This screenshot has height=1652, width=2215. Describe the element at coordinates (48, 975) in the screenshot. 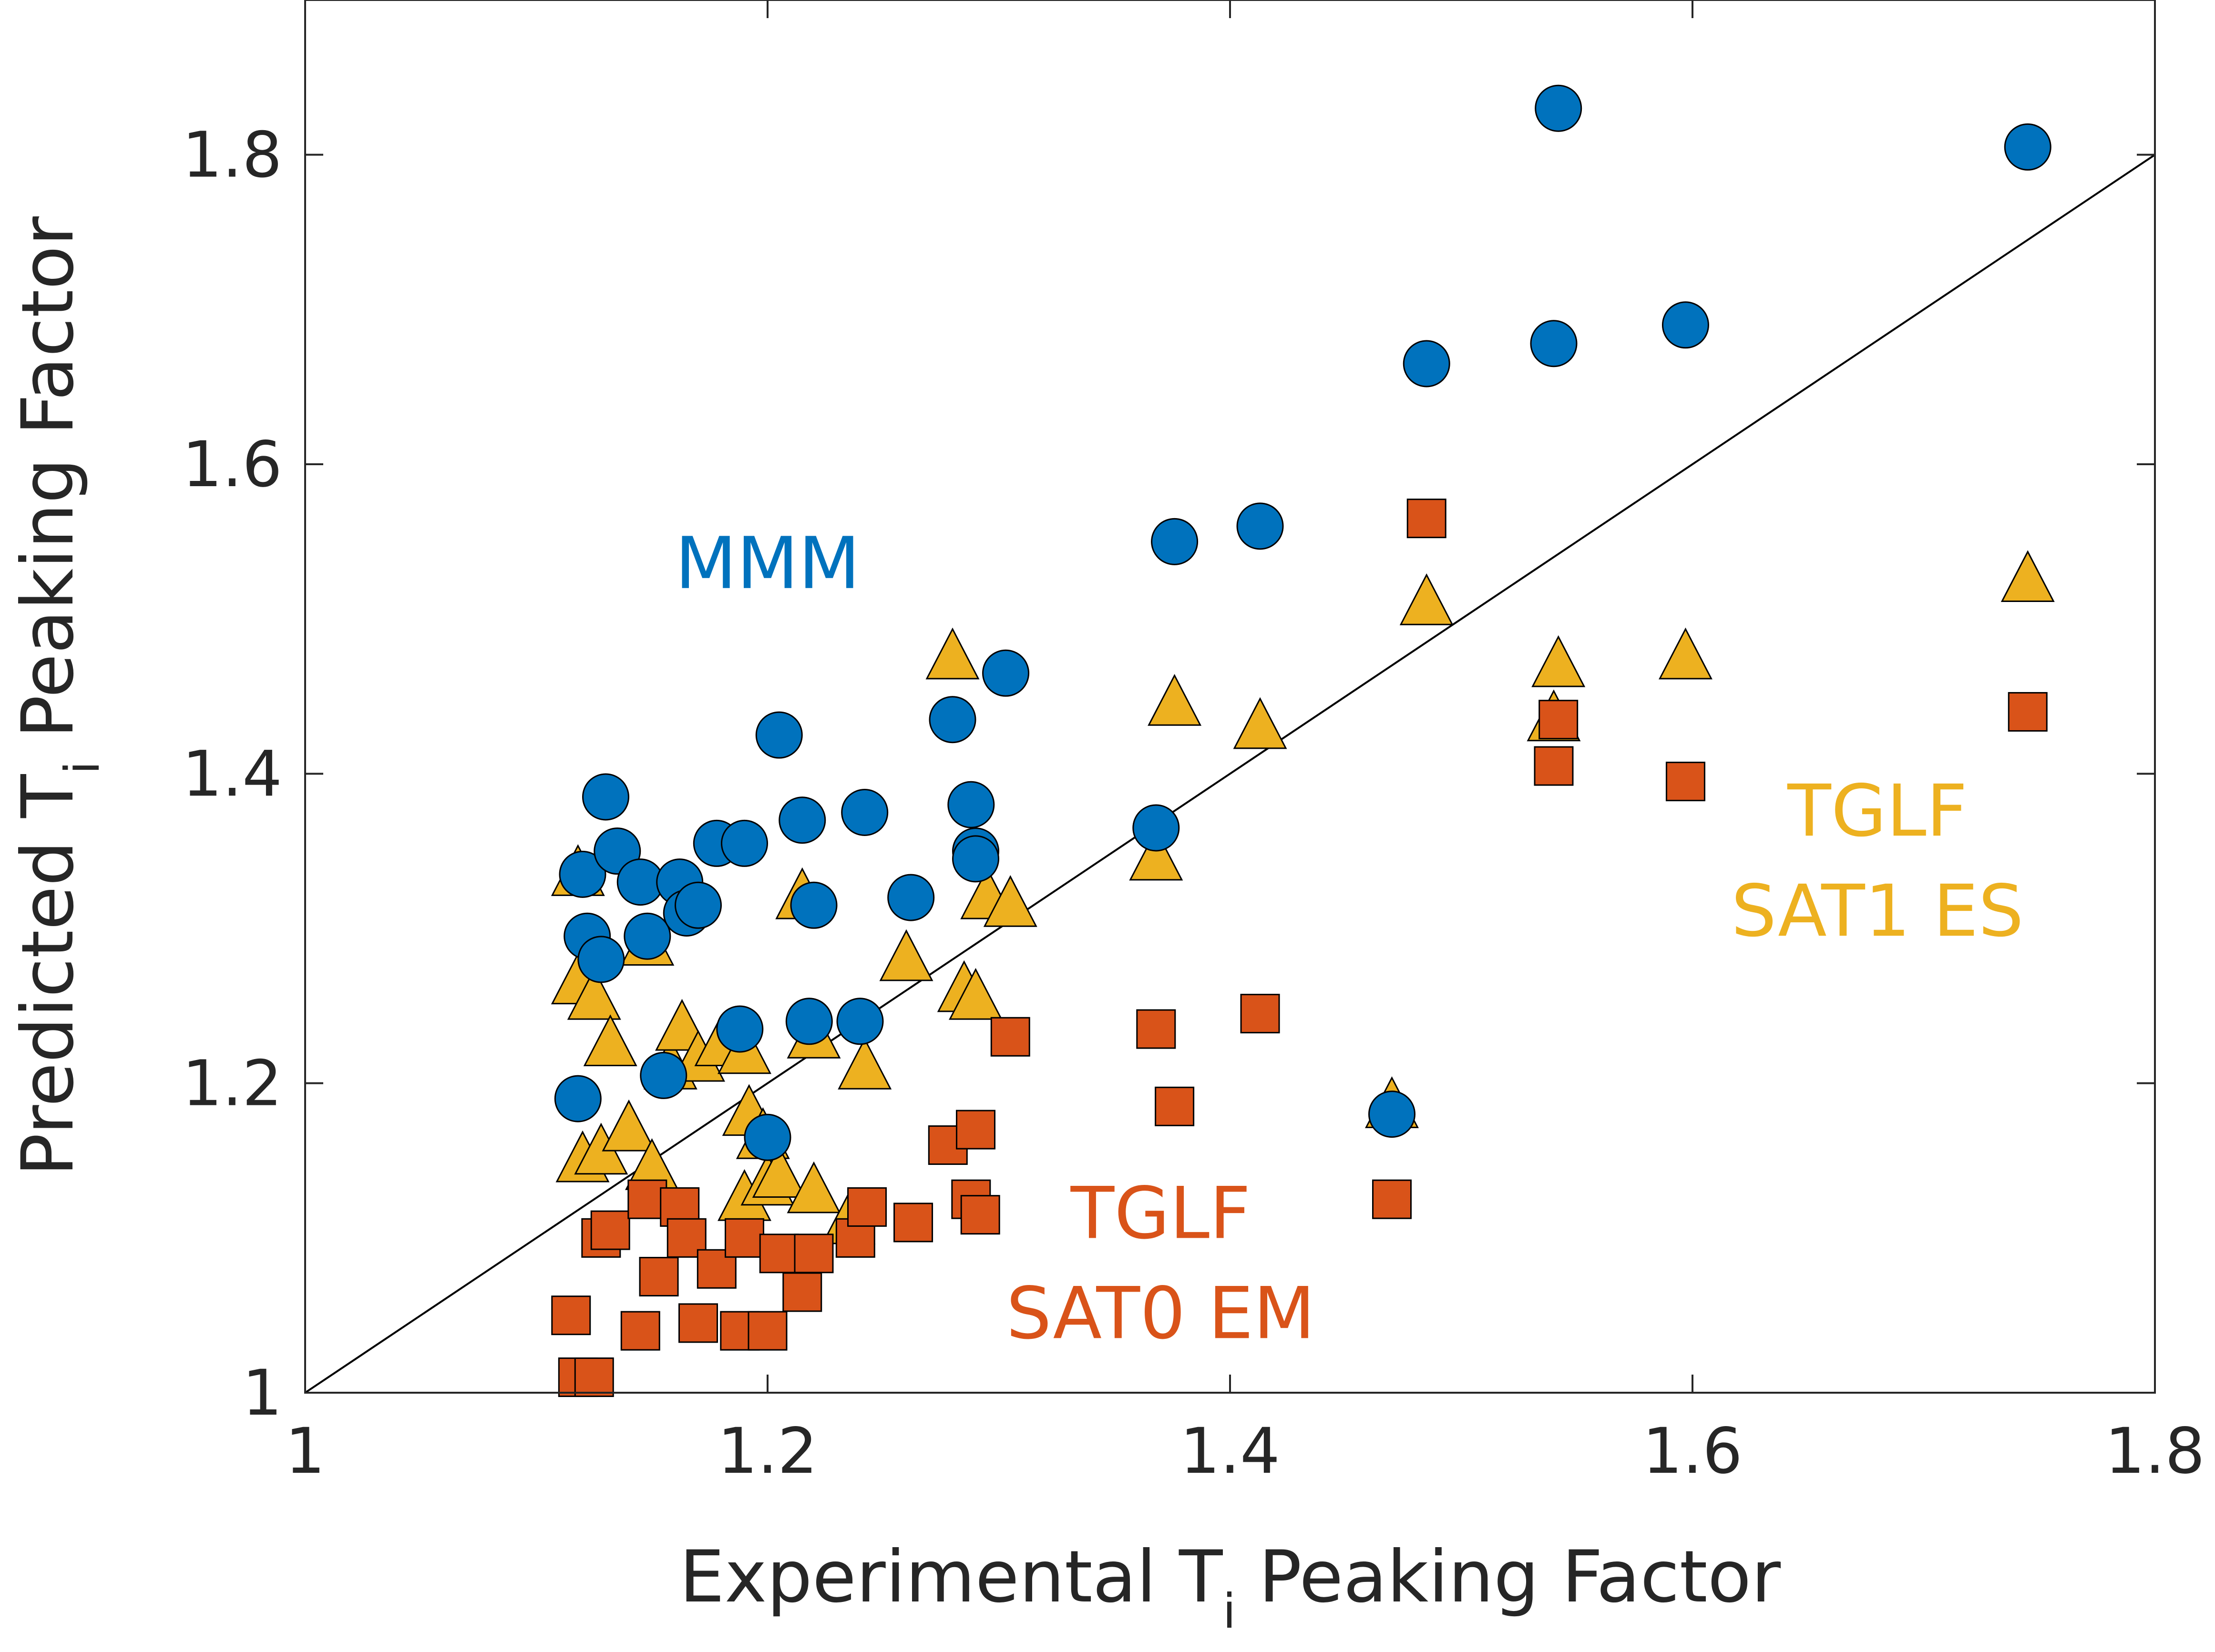

I see `y-axis-label-main: Predicted T` at that location.